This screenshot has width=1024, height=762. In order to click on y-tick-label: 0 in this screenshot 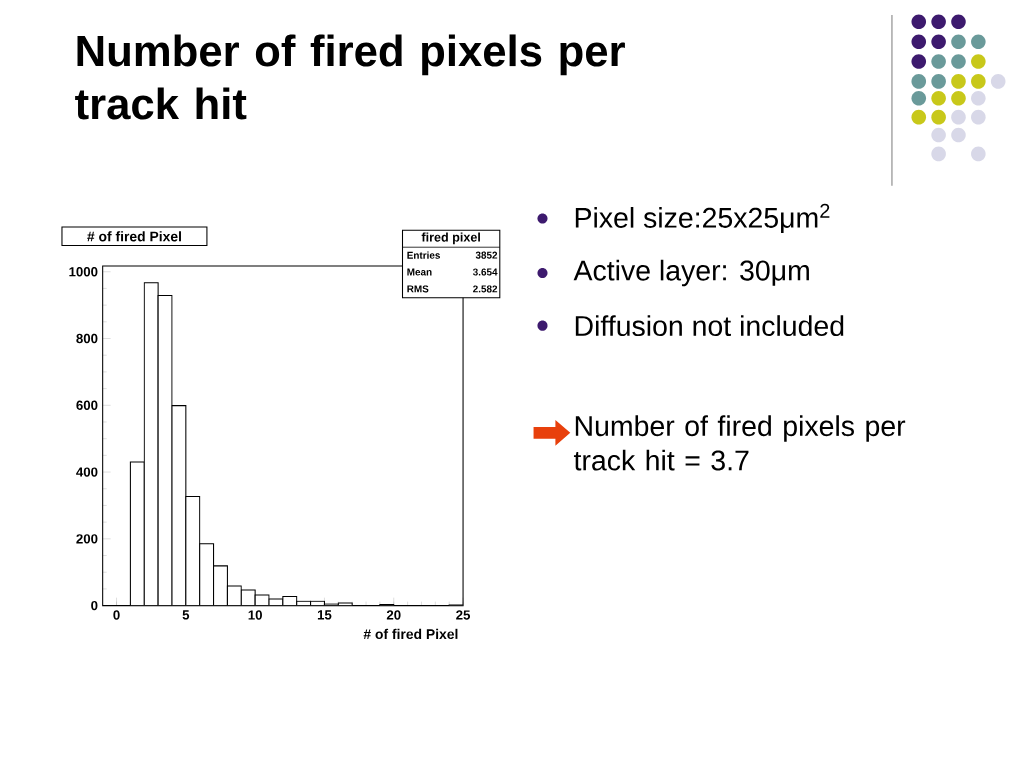, I will do `click(94, 605)`.